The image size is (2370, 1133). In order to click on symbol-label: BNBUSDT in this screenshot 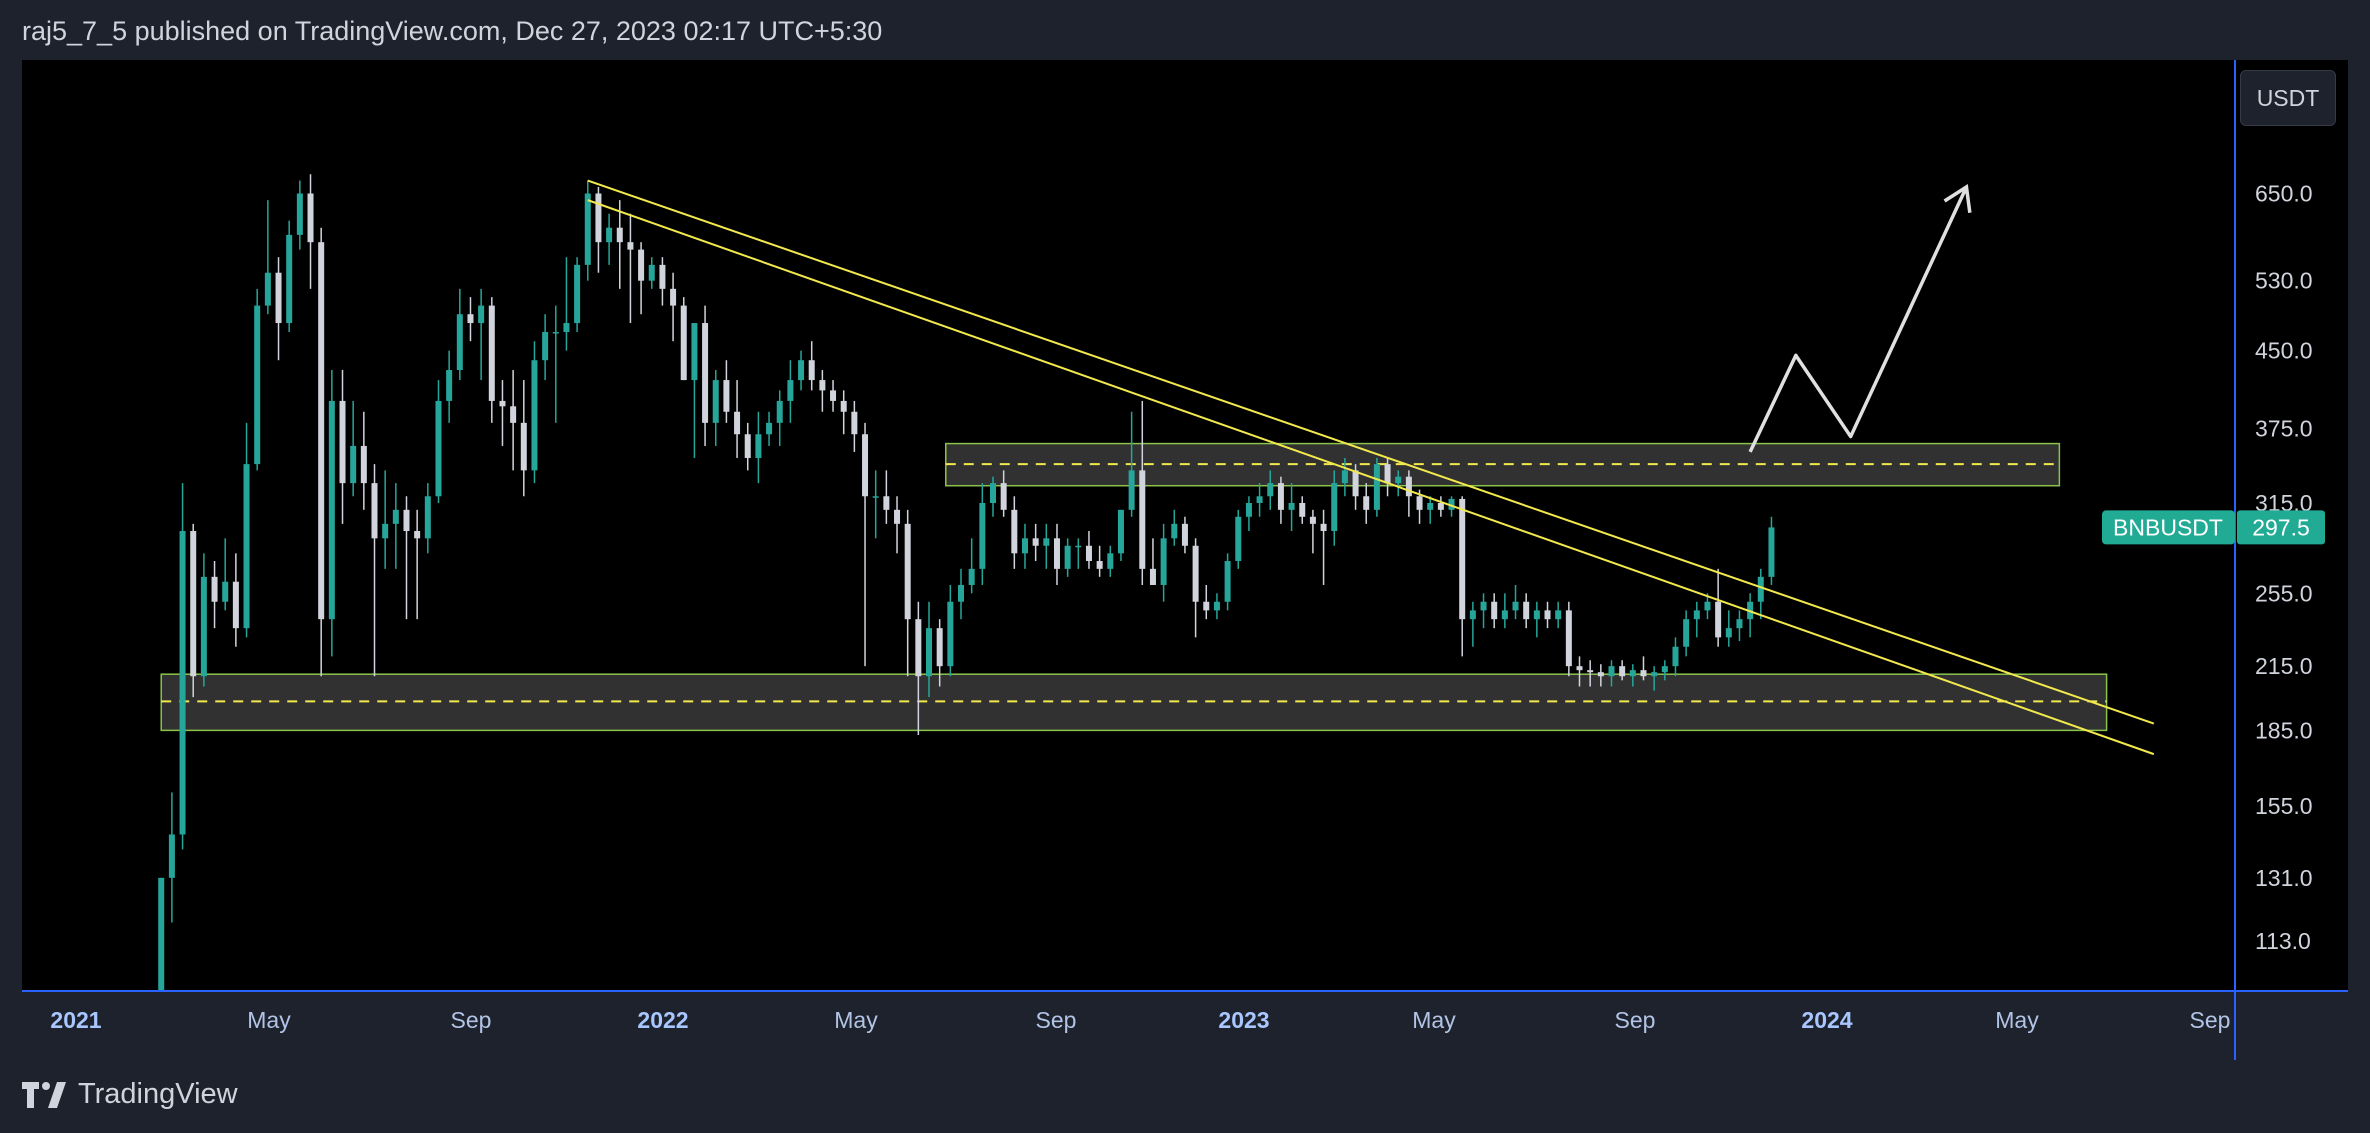, I will do `click(2168, 527)`.